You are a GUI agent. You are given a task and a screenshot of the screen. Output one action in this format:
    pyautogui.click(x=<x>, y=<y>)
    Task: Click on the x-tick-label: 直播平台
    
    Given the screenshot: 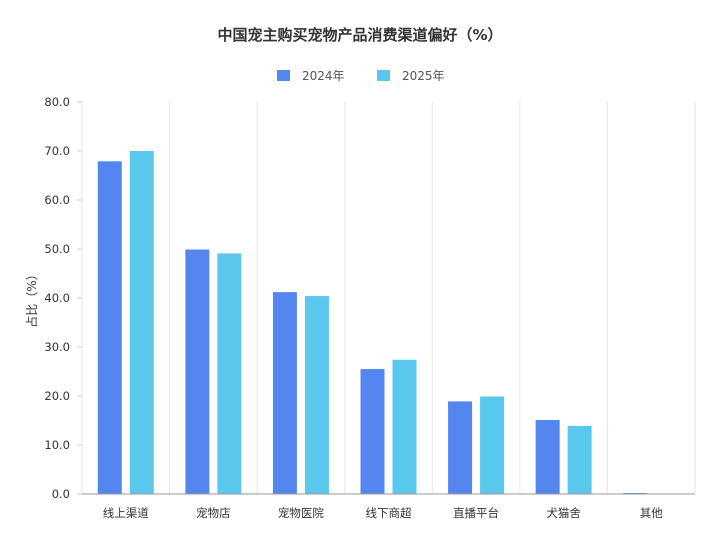 What is the action you would take?
    pyautogui.click(x=476, y=513)
    